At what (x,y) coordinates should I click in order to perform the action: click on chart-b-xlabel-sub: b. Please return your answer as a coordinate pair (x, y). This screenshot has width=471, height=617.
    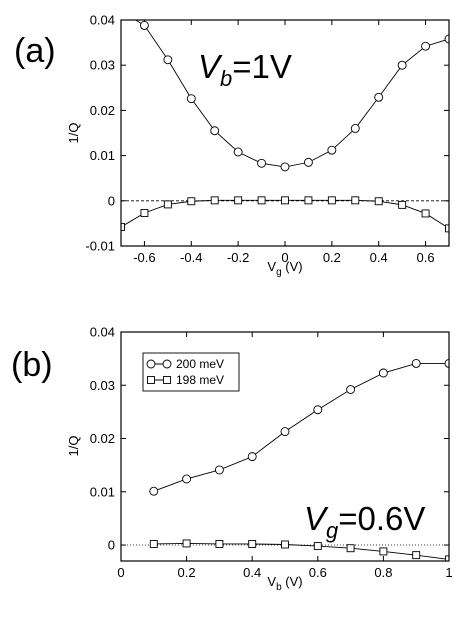
    Looking at the image, I should click on (279, 587).